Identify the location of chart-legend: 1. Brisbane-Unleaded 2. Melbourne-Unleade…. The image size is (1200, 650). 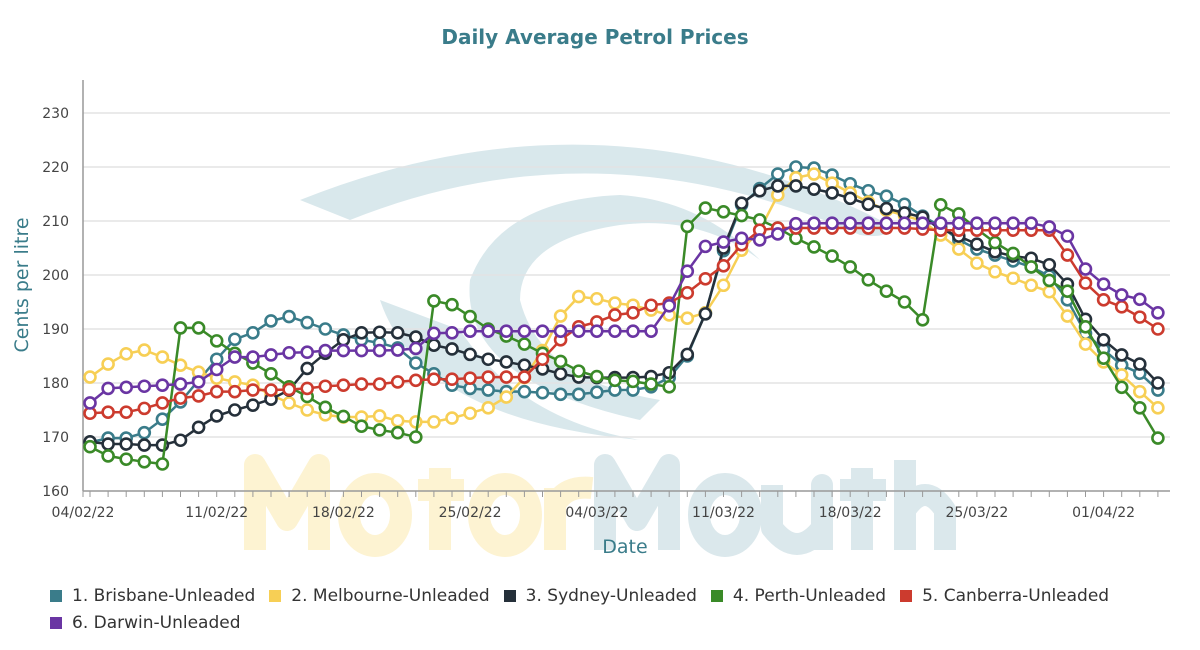
(610, 609).